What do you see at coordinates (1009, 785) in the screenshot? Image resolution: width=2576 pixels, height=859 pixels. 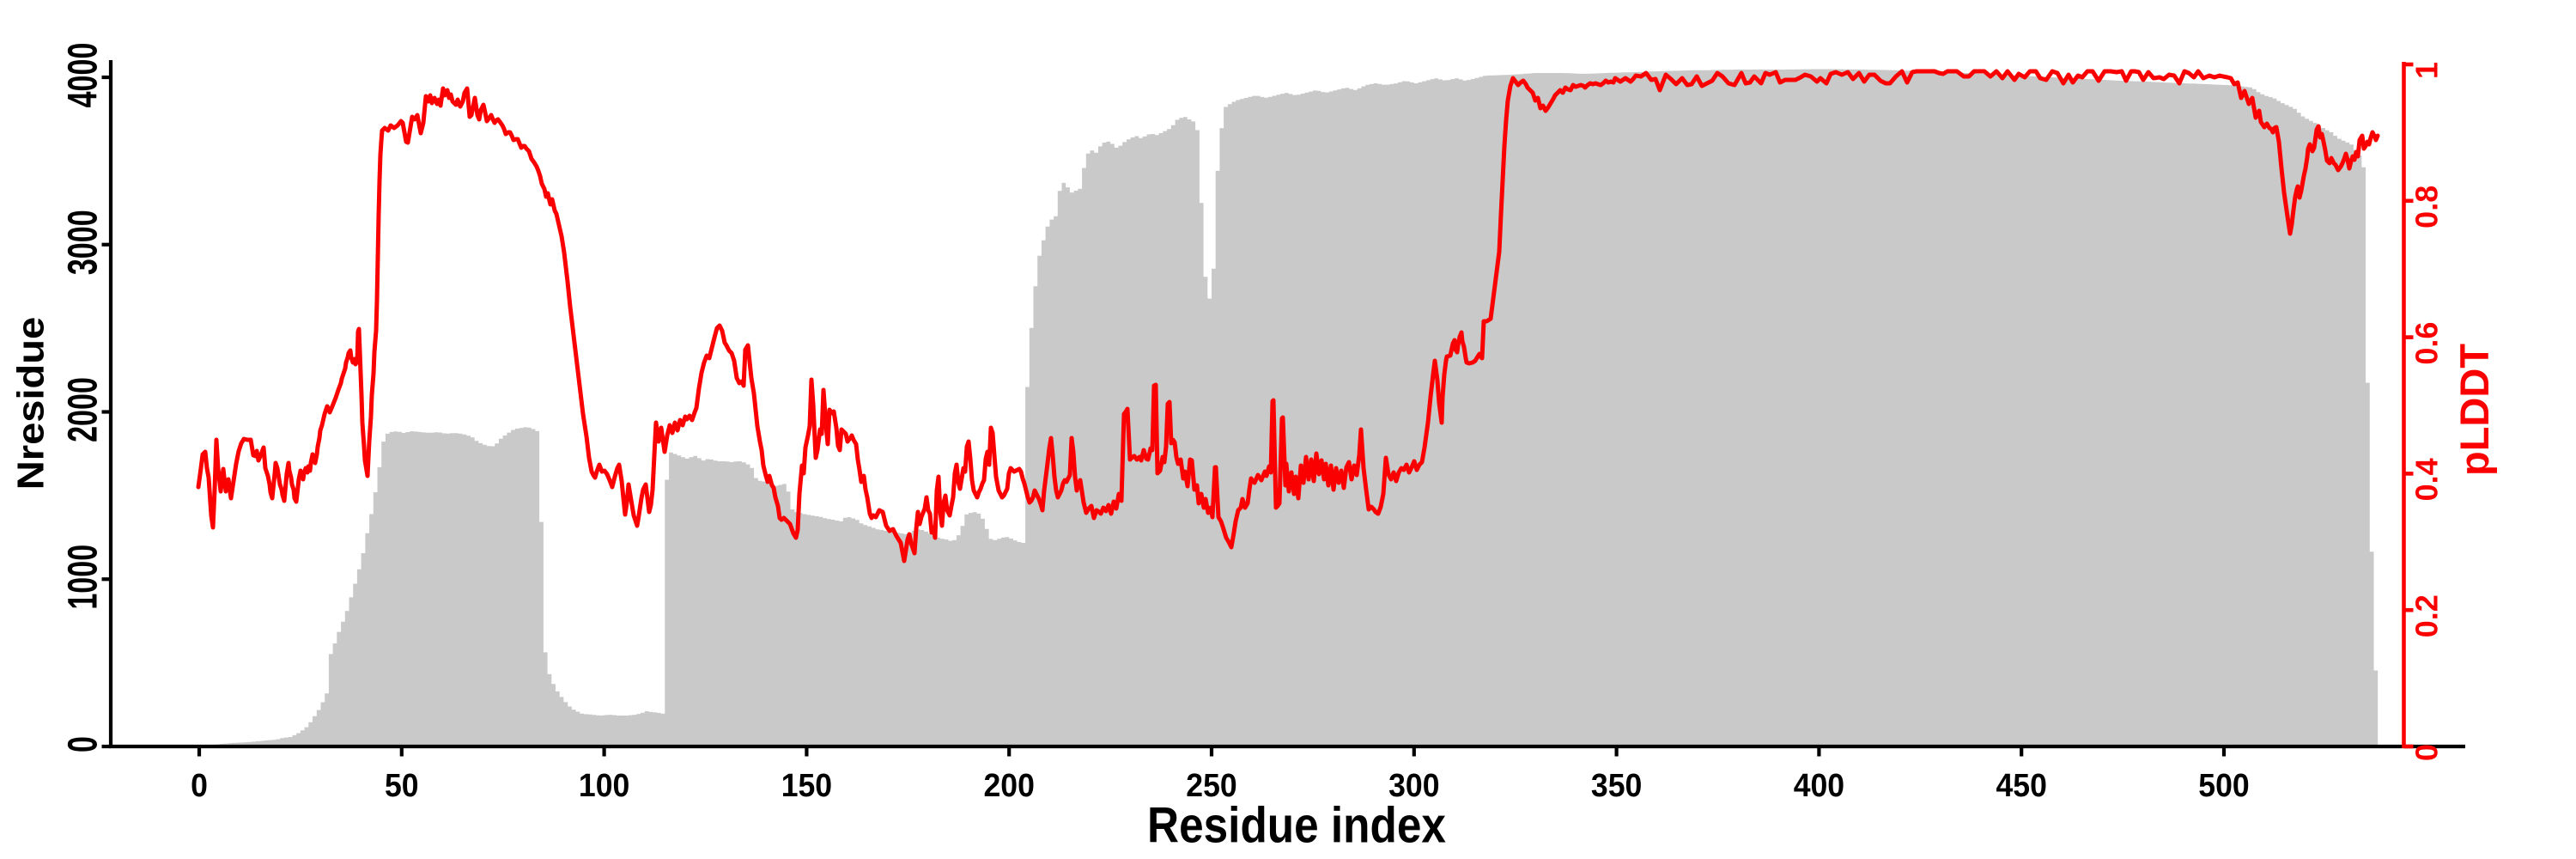 I see `svg-text: 200` at bounding box center [1009, 785].